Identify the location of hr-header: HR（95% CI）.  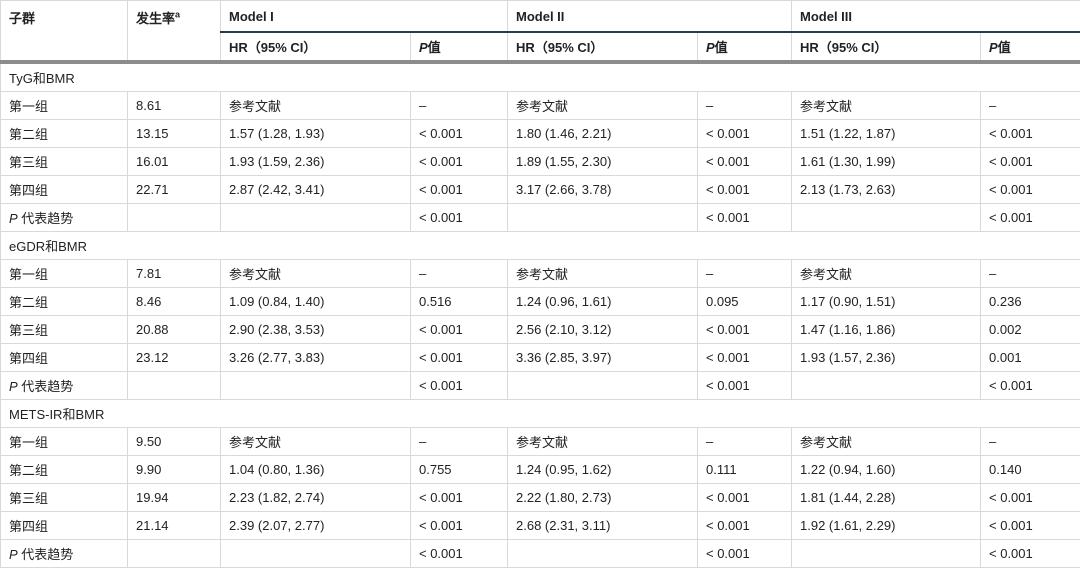
(886, 47).